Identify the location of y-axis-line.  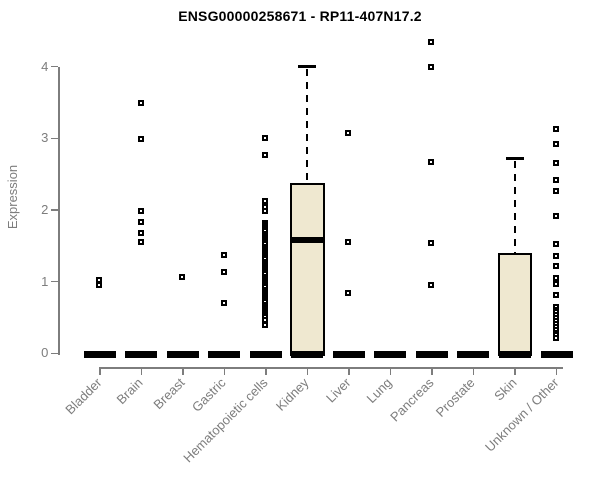
(59, 210).